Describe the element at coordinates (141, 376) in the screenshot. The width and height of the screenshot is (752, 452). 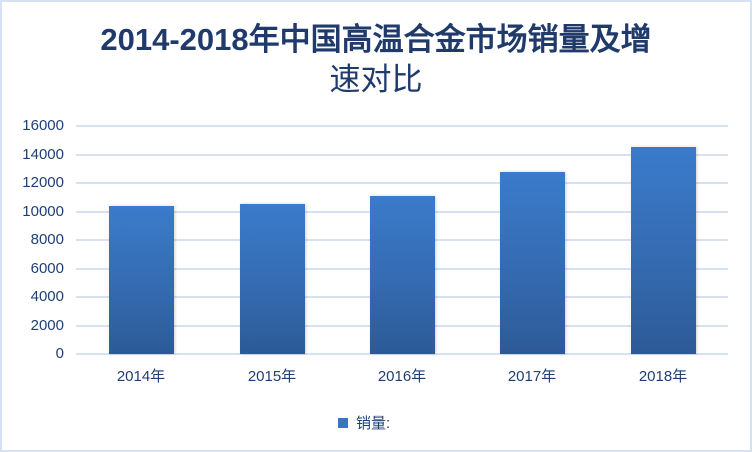
I see `x-tick-label: 2014年` at that location.